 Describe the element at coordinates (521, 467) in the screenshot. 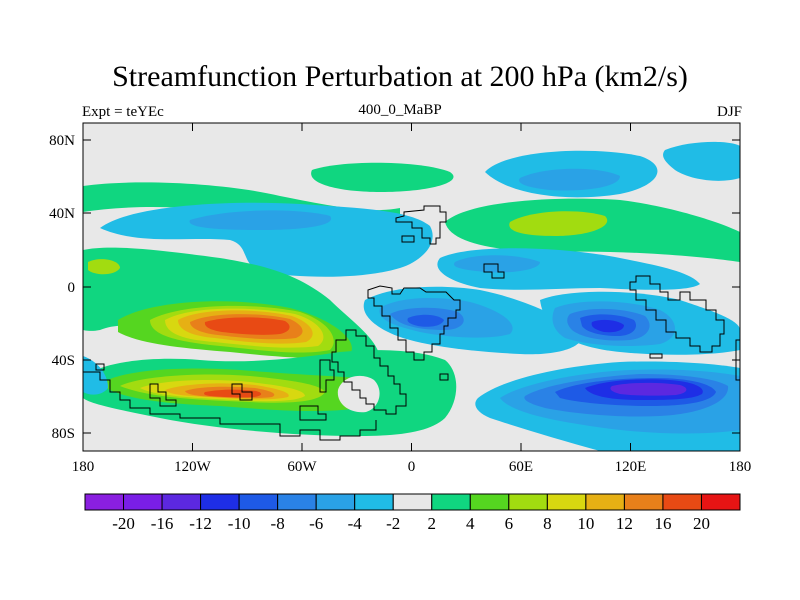

I see `lon-label-60e: 60E` at that location.